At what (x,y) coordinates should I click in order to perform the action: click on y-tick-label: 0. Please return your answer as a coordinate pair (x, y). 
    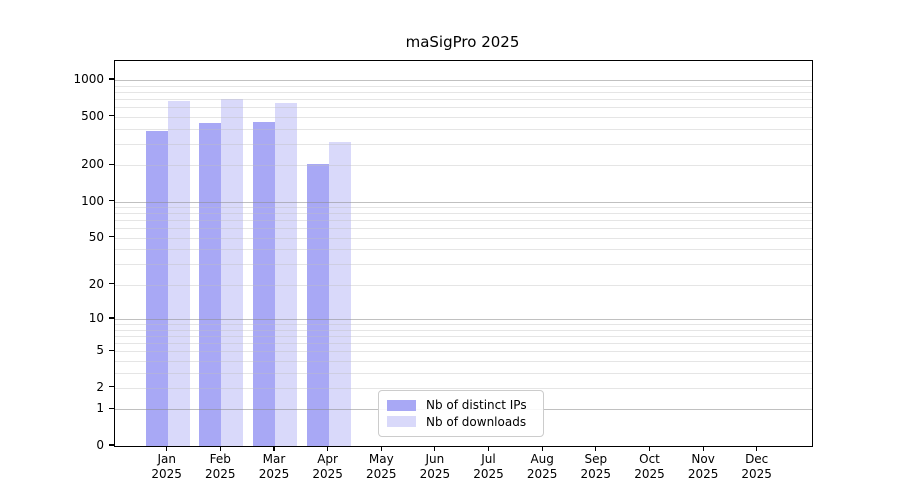
    Looking at the image, I should click on (100, 445).